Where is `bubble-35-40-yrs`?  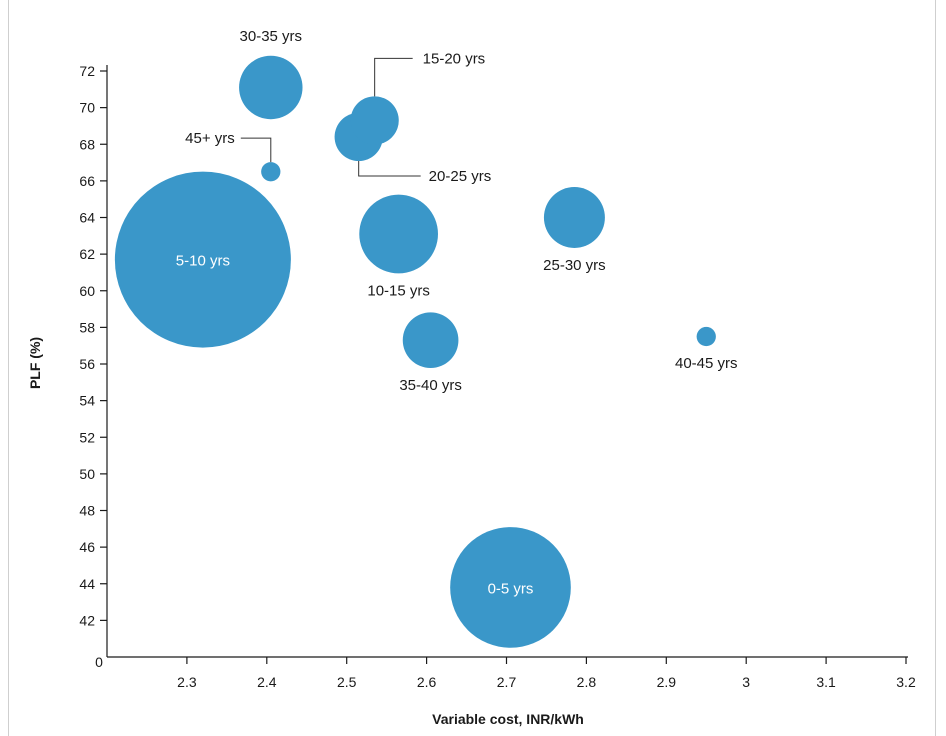 bubble-35-40-yrs is located at coordinates (430, 340).